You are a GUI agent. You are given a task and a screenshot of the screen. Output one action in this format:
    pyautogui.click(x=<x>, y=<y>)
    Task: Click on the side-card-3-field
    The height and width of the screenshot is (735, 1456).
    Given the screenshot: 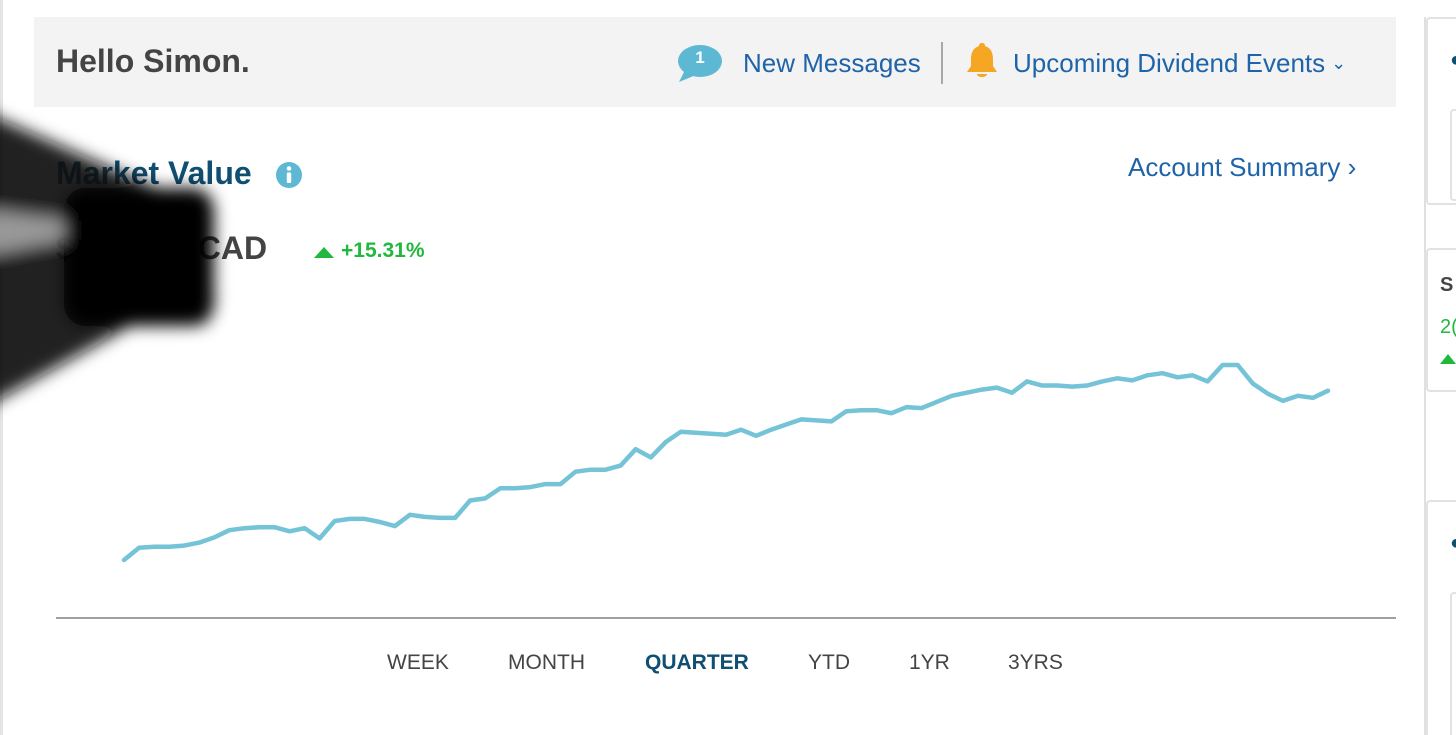 What is the action you would take?
    pyautogui.click(x=1453, y=663)
    